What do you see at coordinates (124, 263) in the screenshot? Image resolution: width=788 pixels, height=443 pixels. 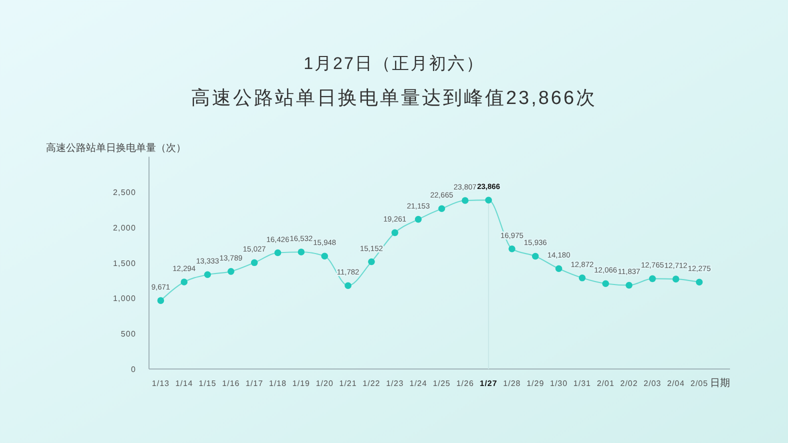 I see `y-tick-label: 1,500` at bounding box center [124, 263].